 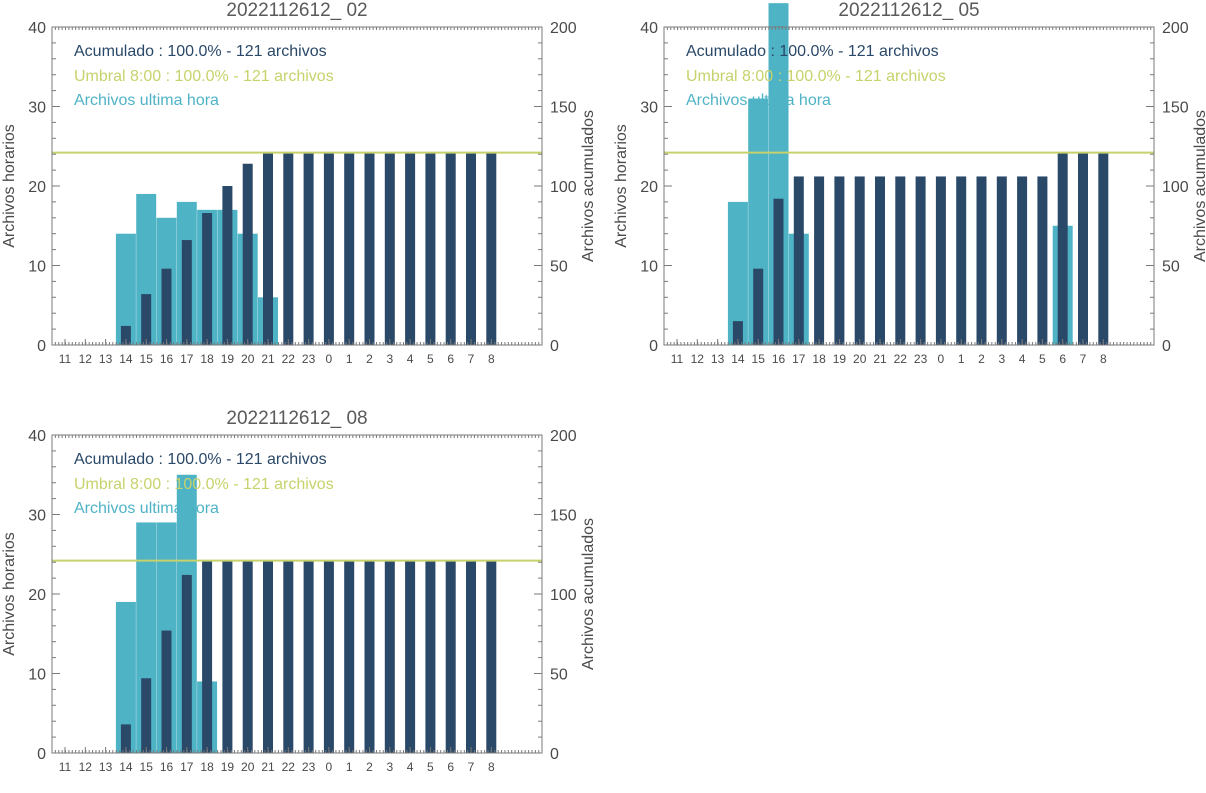 I want to click on x-tick-label: 11, so click(x=65, y=767).